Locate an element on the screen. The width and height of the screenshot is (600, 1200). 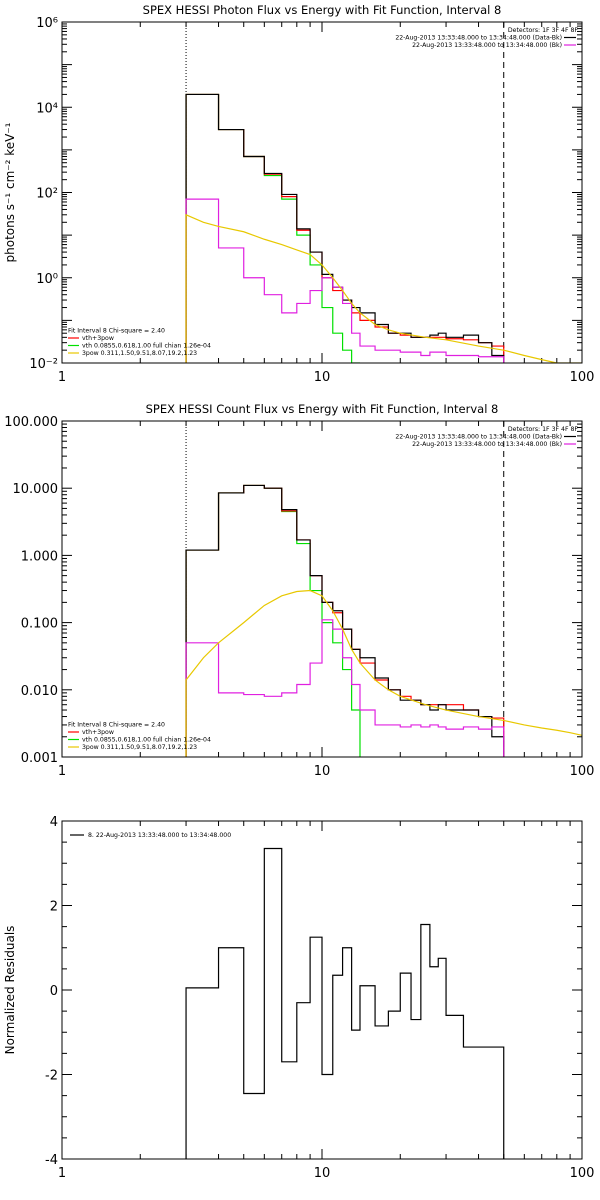
y-axis-label: photons s⁻¹ cm⁻² keV⁻¹ is located at coordinates (10, 192).